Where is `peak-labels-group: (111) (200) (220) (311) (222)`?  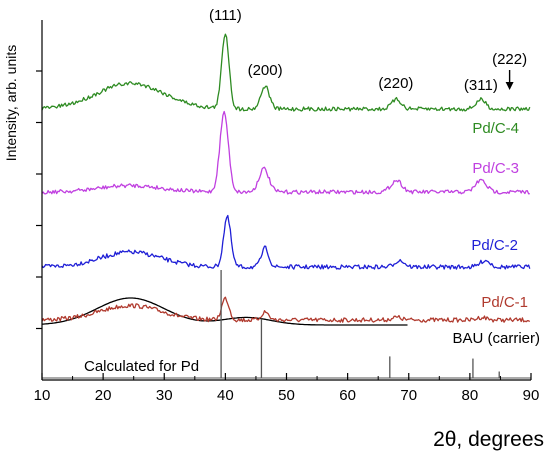 peak-labels-group: (111) (200) (220) (311) (222) is located at coordinates (368, 50).